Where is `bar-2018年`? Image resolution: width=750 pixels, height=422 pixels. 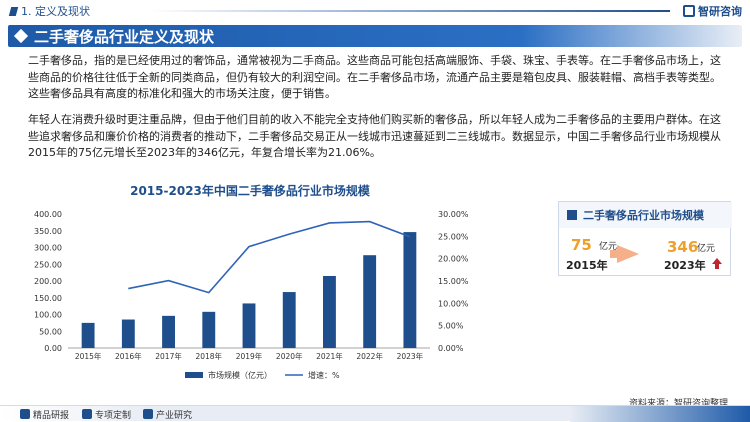 bar-2018年 is located at coordinates (208, 330).